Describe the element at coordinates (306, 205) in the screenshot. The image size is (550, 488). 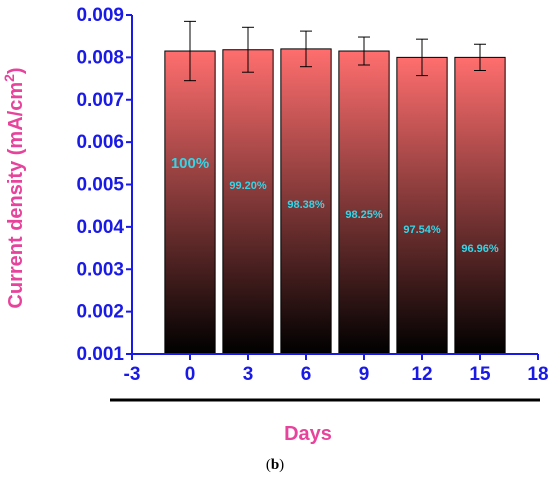
I see `bar-label-2: 98.38%` at that location.